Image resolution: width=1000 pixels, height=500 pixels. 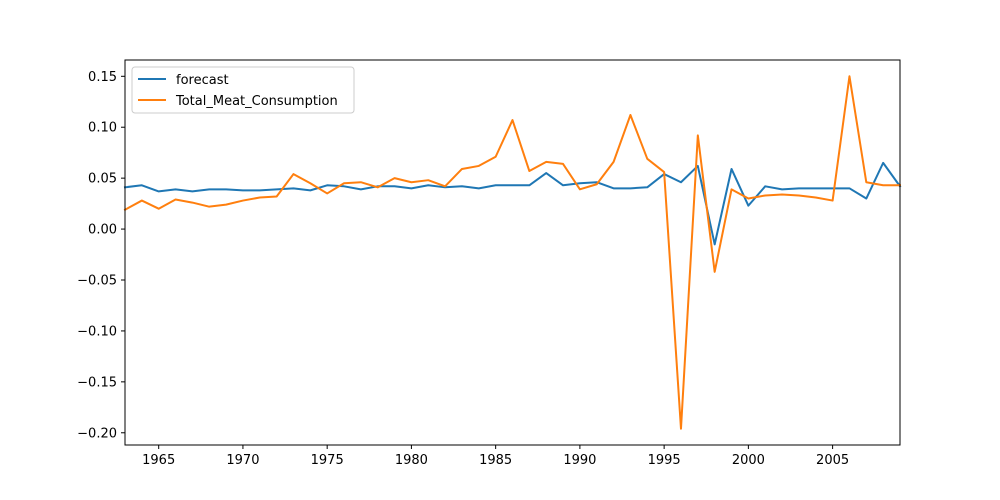 I want to click on y-tick-label: 0.15, so click(x=102, y=77).